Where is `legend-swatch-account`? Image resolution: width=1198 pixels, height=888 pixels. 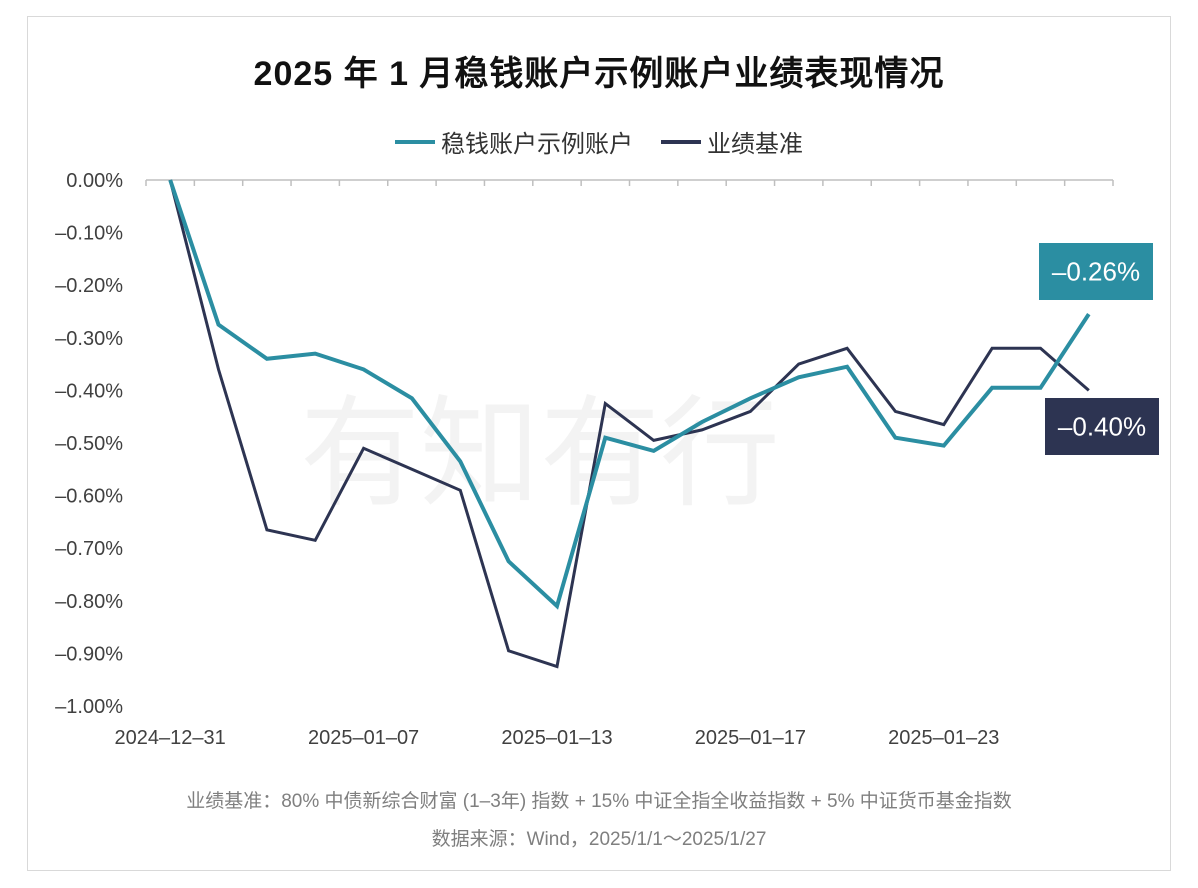
legend-swatch-account is located at coordinates (415, 141).